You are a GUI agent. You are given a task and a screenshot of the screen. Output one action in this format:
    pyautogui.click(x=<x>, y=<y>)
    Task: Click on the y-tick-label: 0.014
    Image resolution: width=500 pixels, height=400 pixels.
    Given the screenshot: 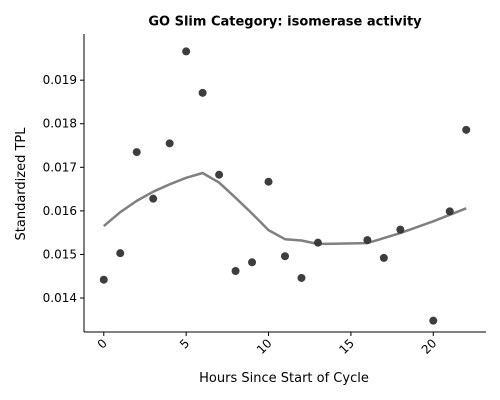 What is the action you would take?
    pyautogui.click(x=60, y=298)
    